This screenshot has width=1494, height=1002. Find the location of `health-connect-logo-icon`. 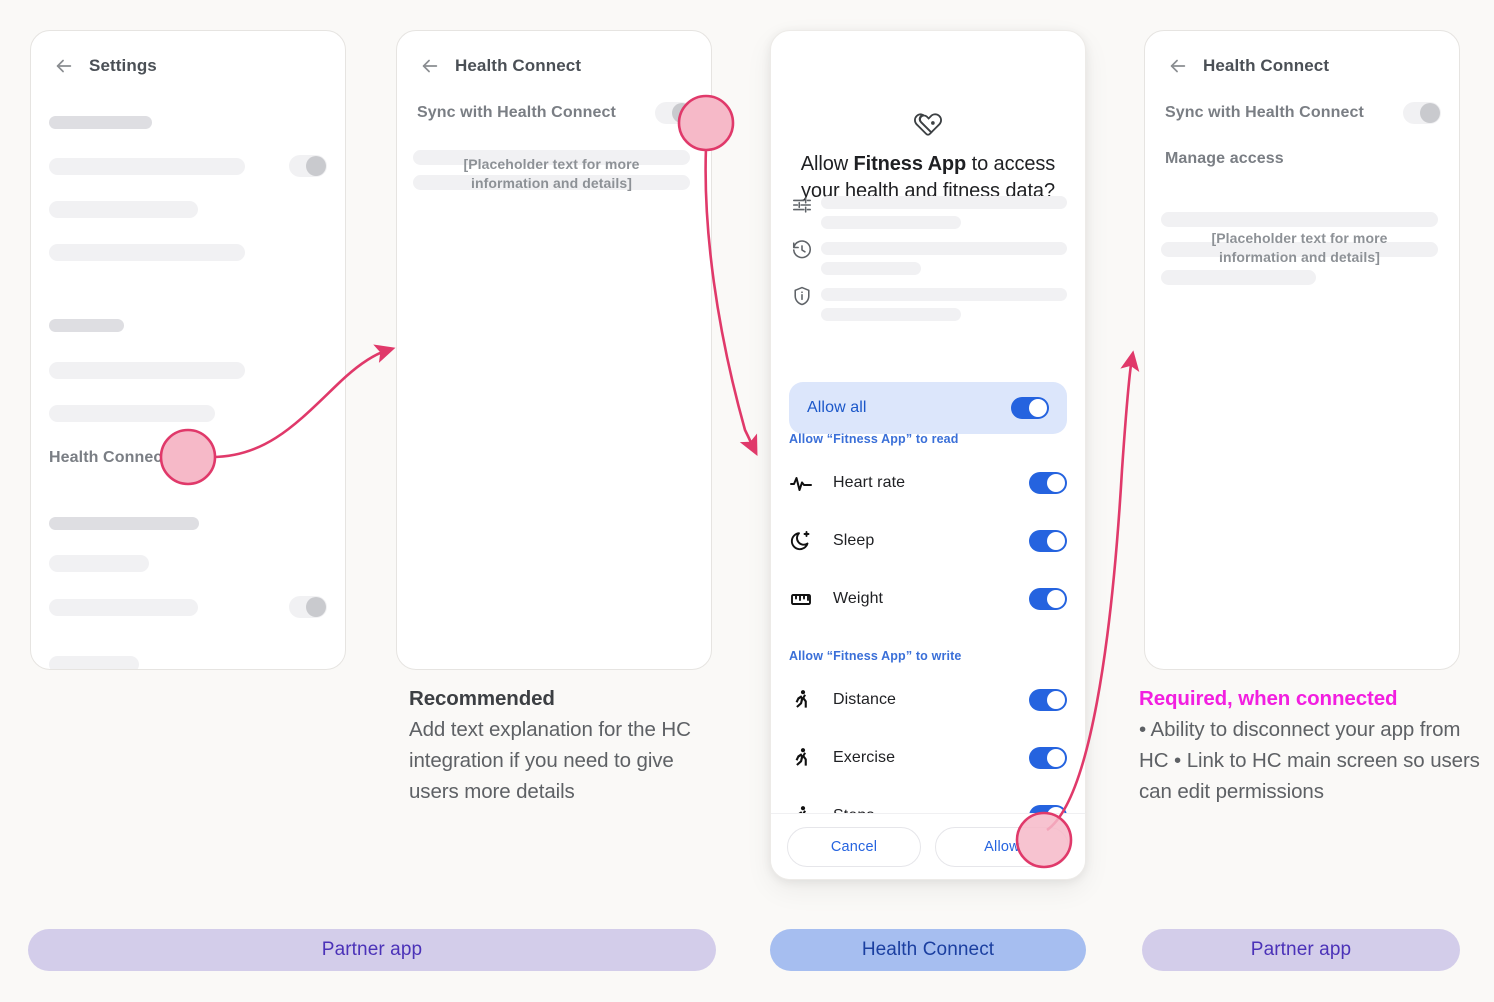

health-connect-logo-icon is located at coordinates (928, 124).